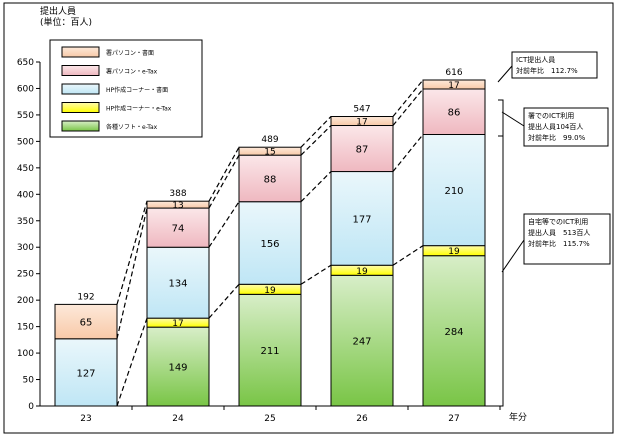 The height and width of the screenshot is (441, 618). I want to click on x-tick-label: 24, so click(178, 419).